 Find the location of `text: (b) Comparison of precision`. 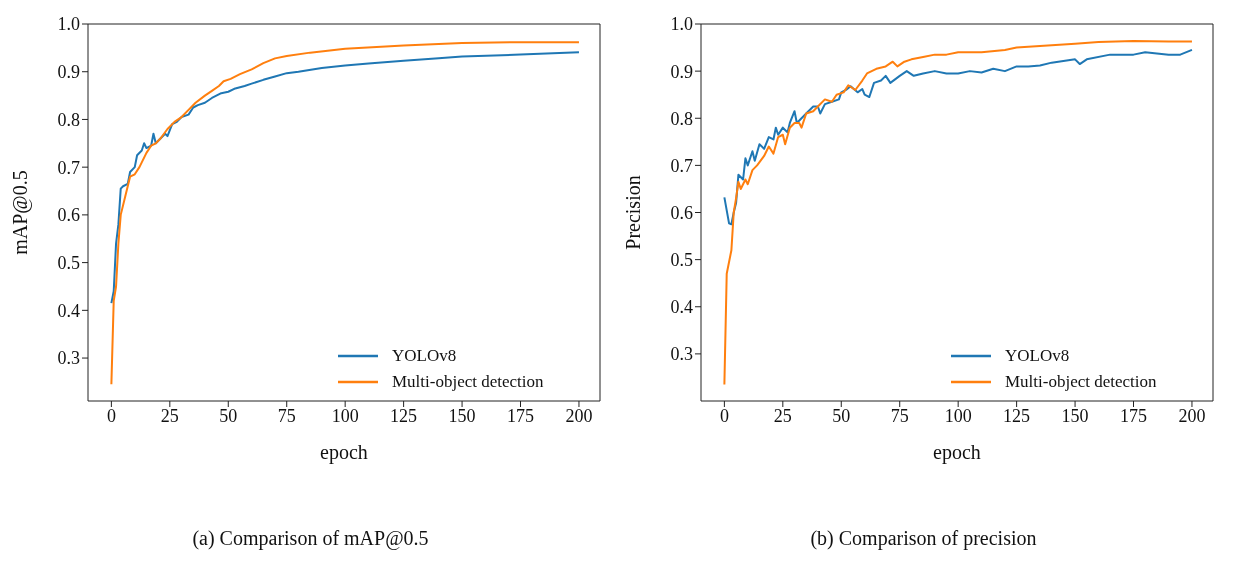

text: (b) Comparison of precision is located at coordinates (923, 538).